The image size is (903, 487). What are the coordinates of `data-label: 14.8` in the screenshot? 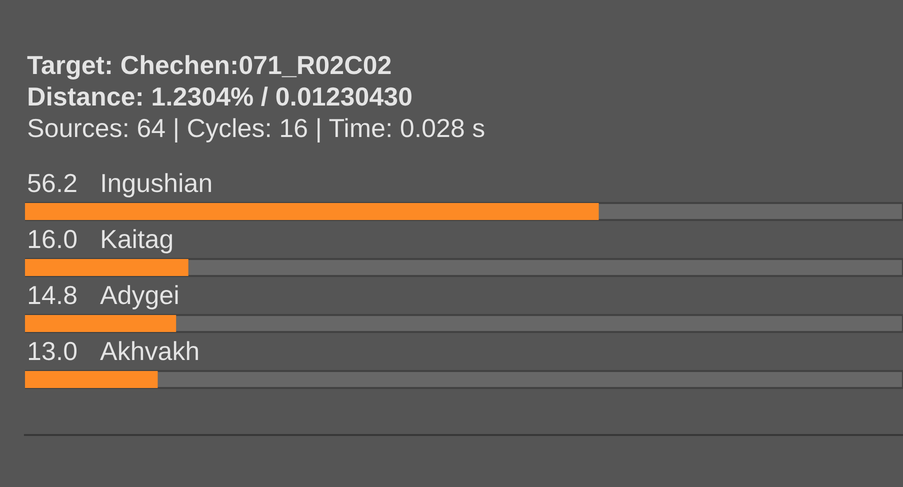 It's located at (52, 295).